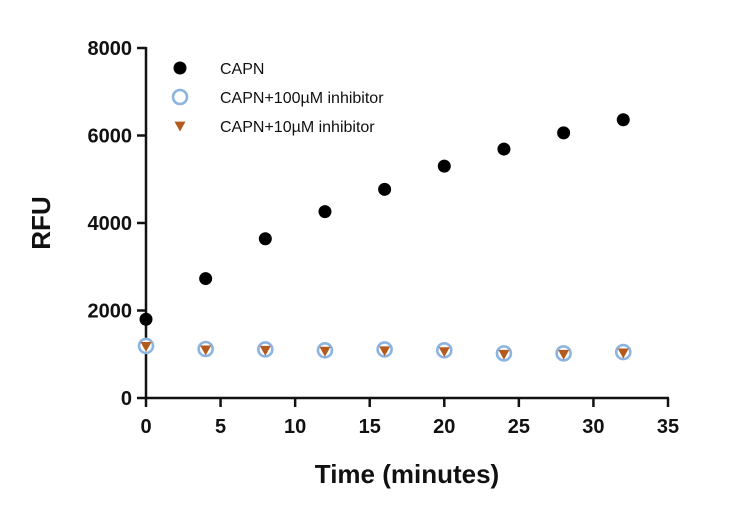 This screenshot has height=516, width=750. I want to click on x-axis-label: Time (minutes), so click(407, 474).